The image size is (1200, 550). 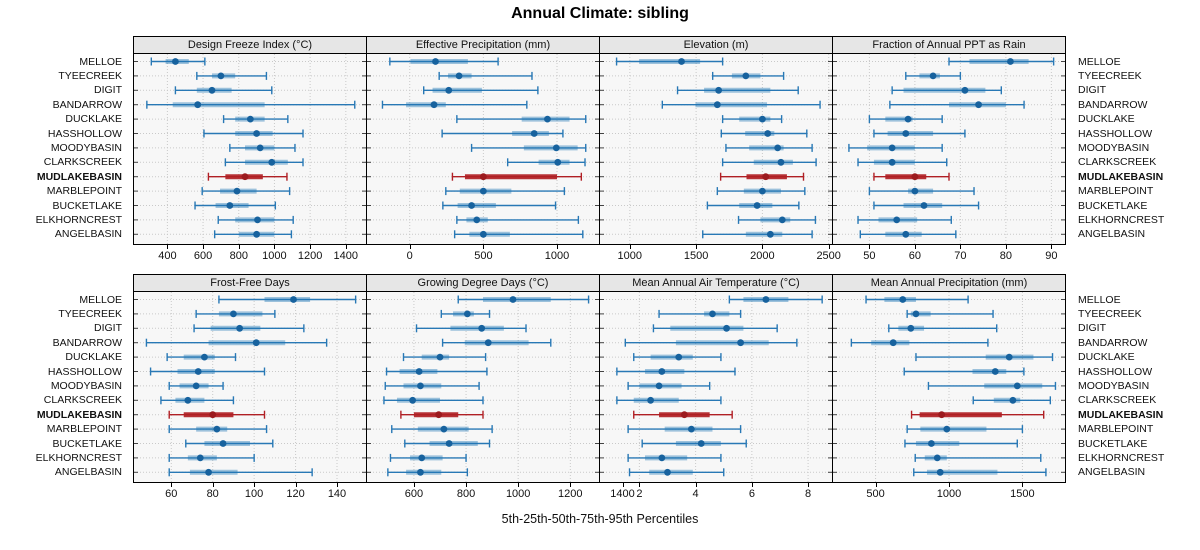 I want to click on site-label-right-melloe: MELLOE, so click(x=1099, y=61).